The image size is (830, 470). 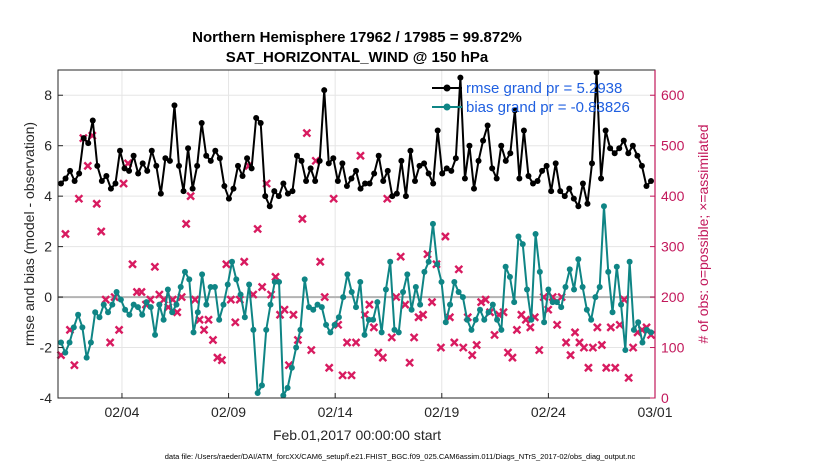 I want to click on right-axis-label: # of obs: o=possible; ×=assimilated, so click(x=703, y=233).